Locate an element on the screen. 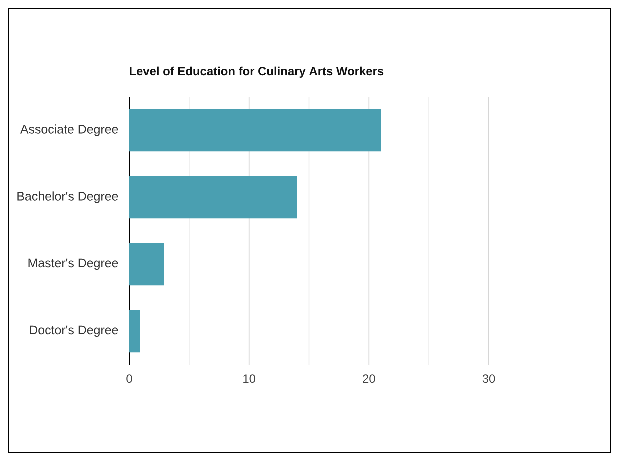 This screenshot has height=465, width=620. x-tick-label: 30 is located at coordinates (489, 379).